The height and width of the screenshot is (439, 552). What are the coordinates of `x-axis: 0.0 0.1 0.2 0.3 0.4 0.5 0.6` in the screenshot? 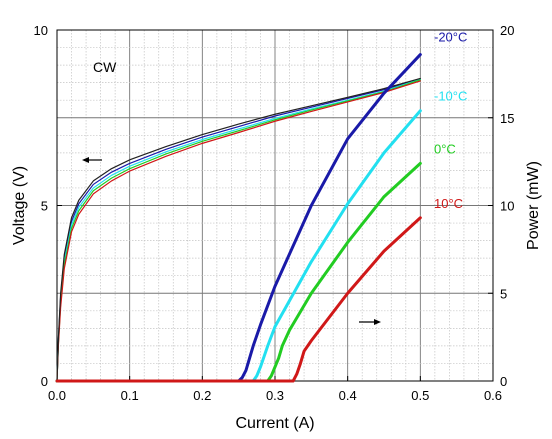 It's located at (275, 389).